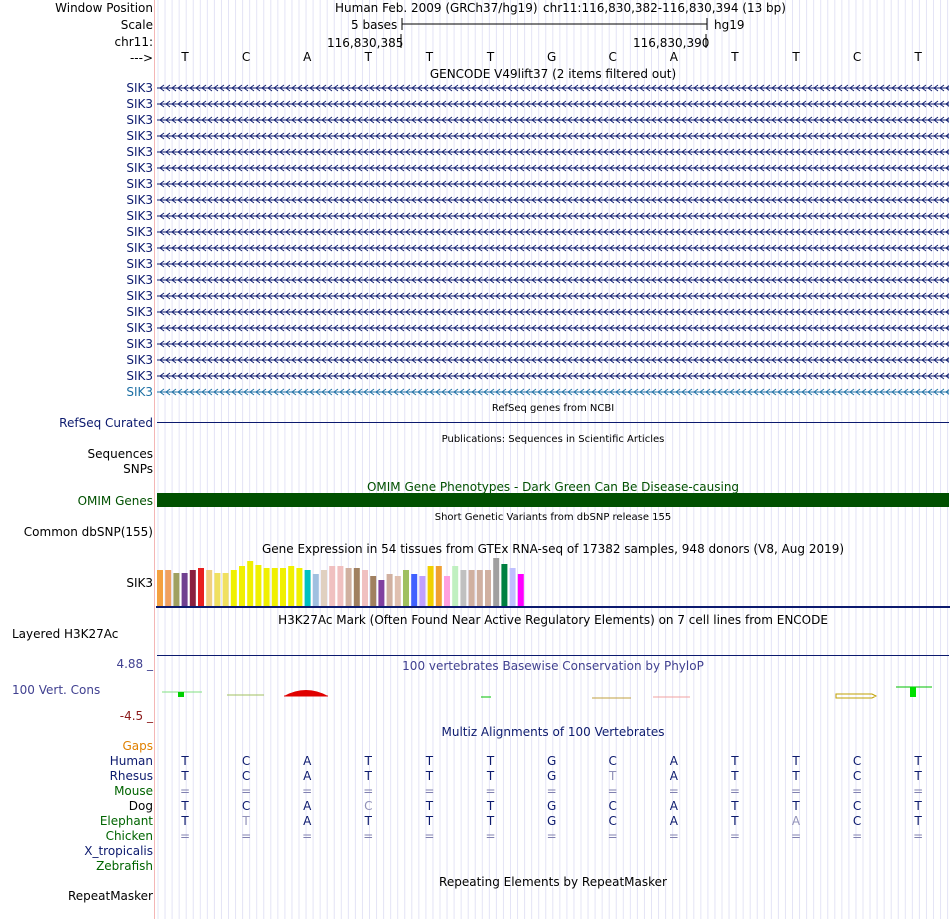 Image resolution: width=950 pixels, height=919 pixels. I want to click on multiz-species-label: Dog, so click(140, 806).